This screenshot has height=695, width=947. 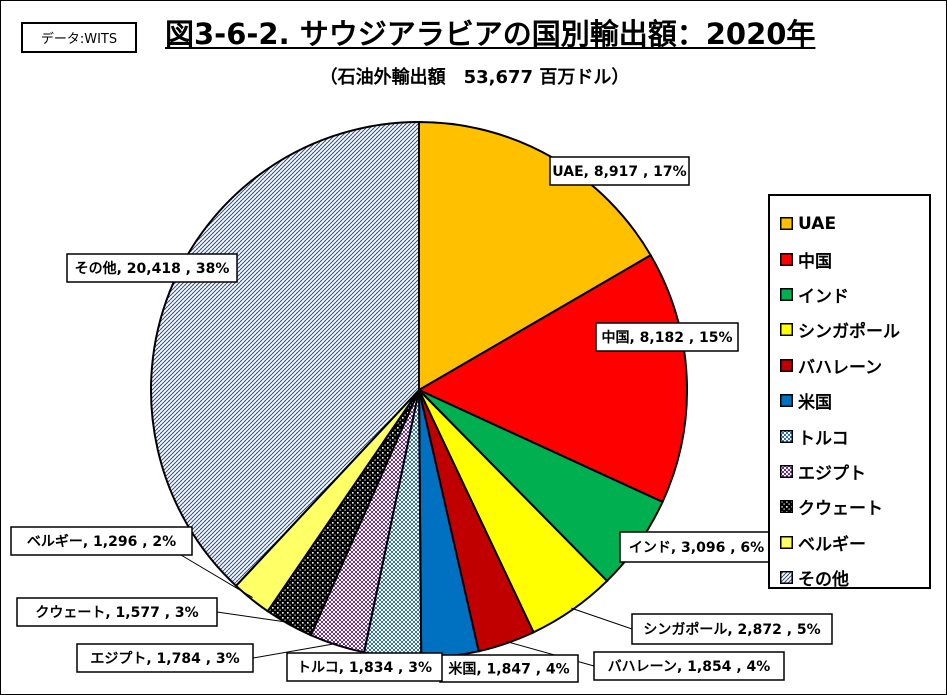 I want to click on legend-item-3: シンガポール, so click(x=854, y=329).